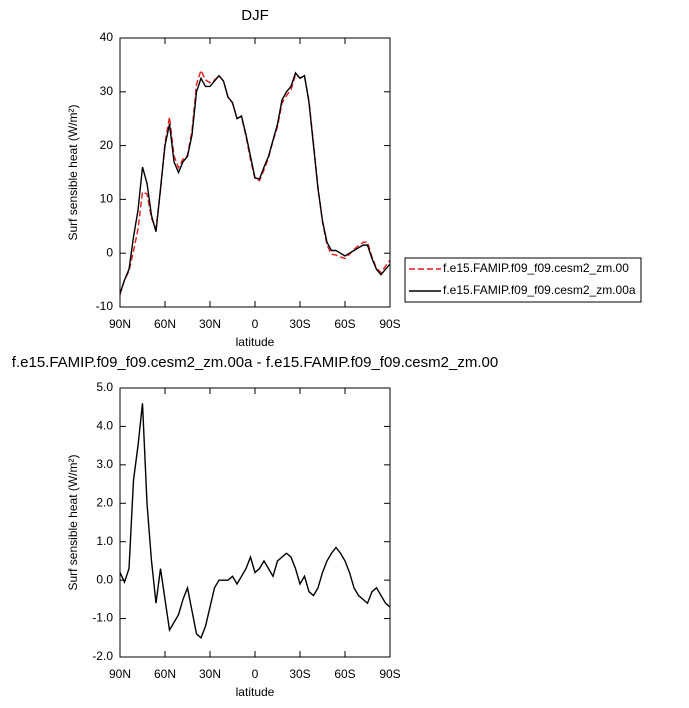  I want to click on chart-title: DJF, so click(255, 15).